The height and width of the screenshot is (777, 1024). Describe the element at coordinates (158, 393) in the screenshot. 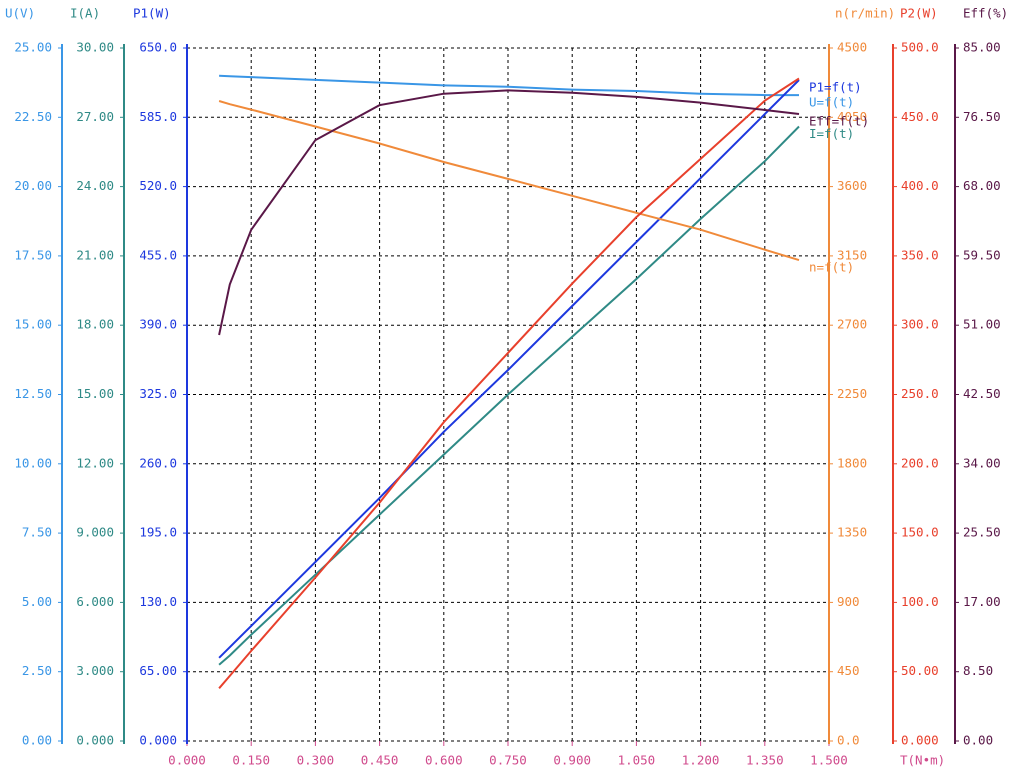

I see `y-tick-label: 325.0` at that location.